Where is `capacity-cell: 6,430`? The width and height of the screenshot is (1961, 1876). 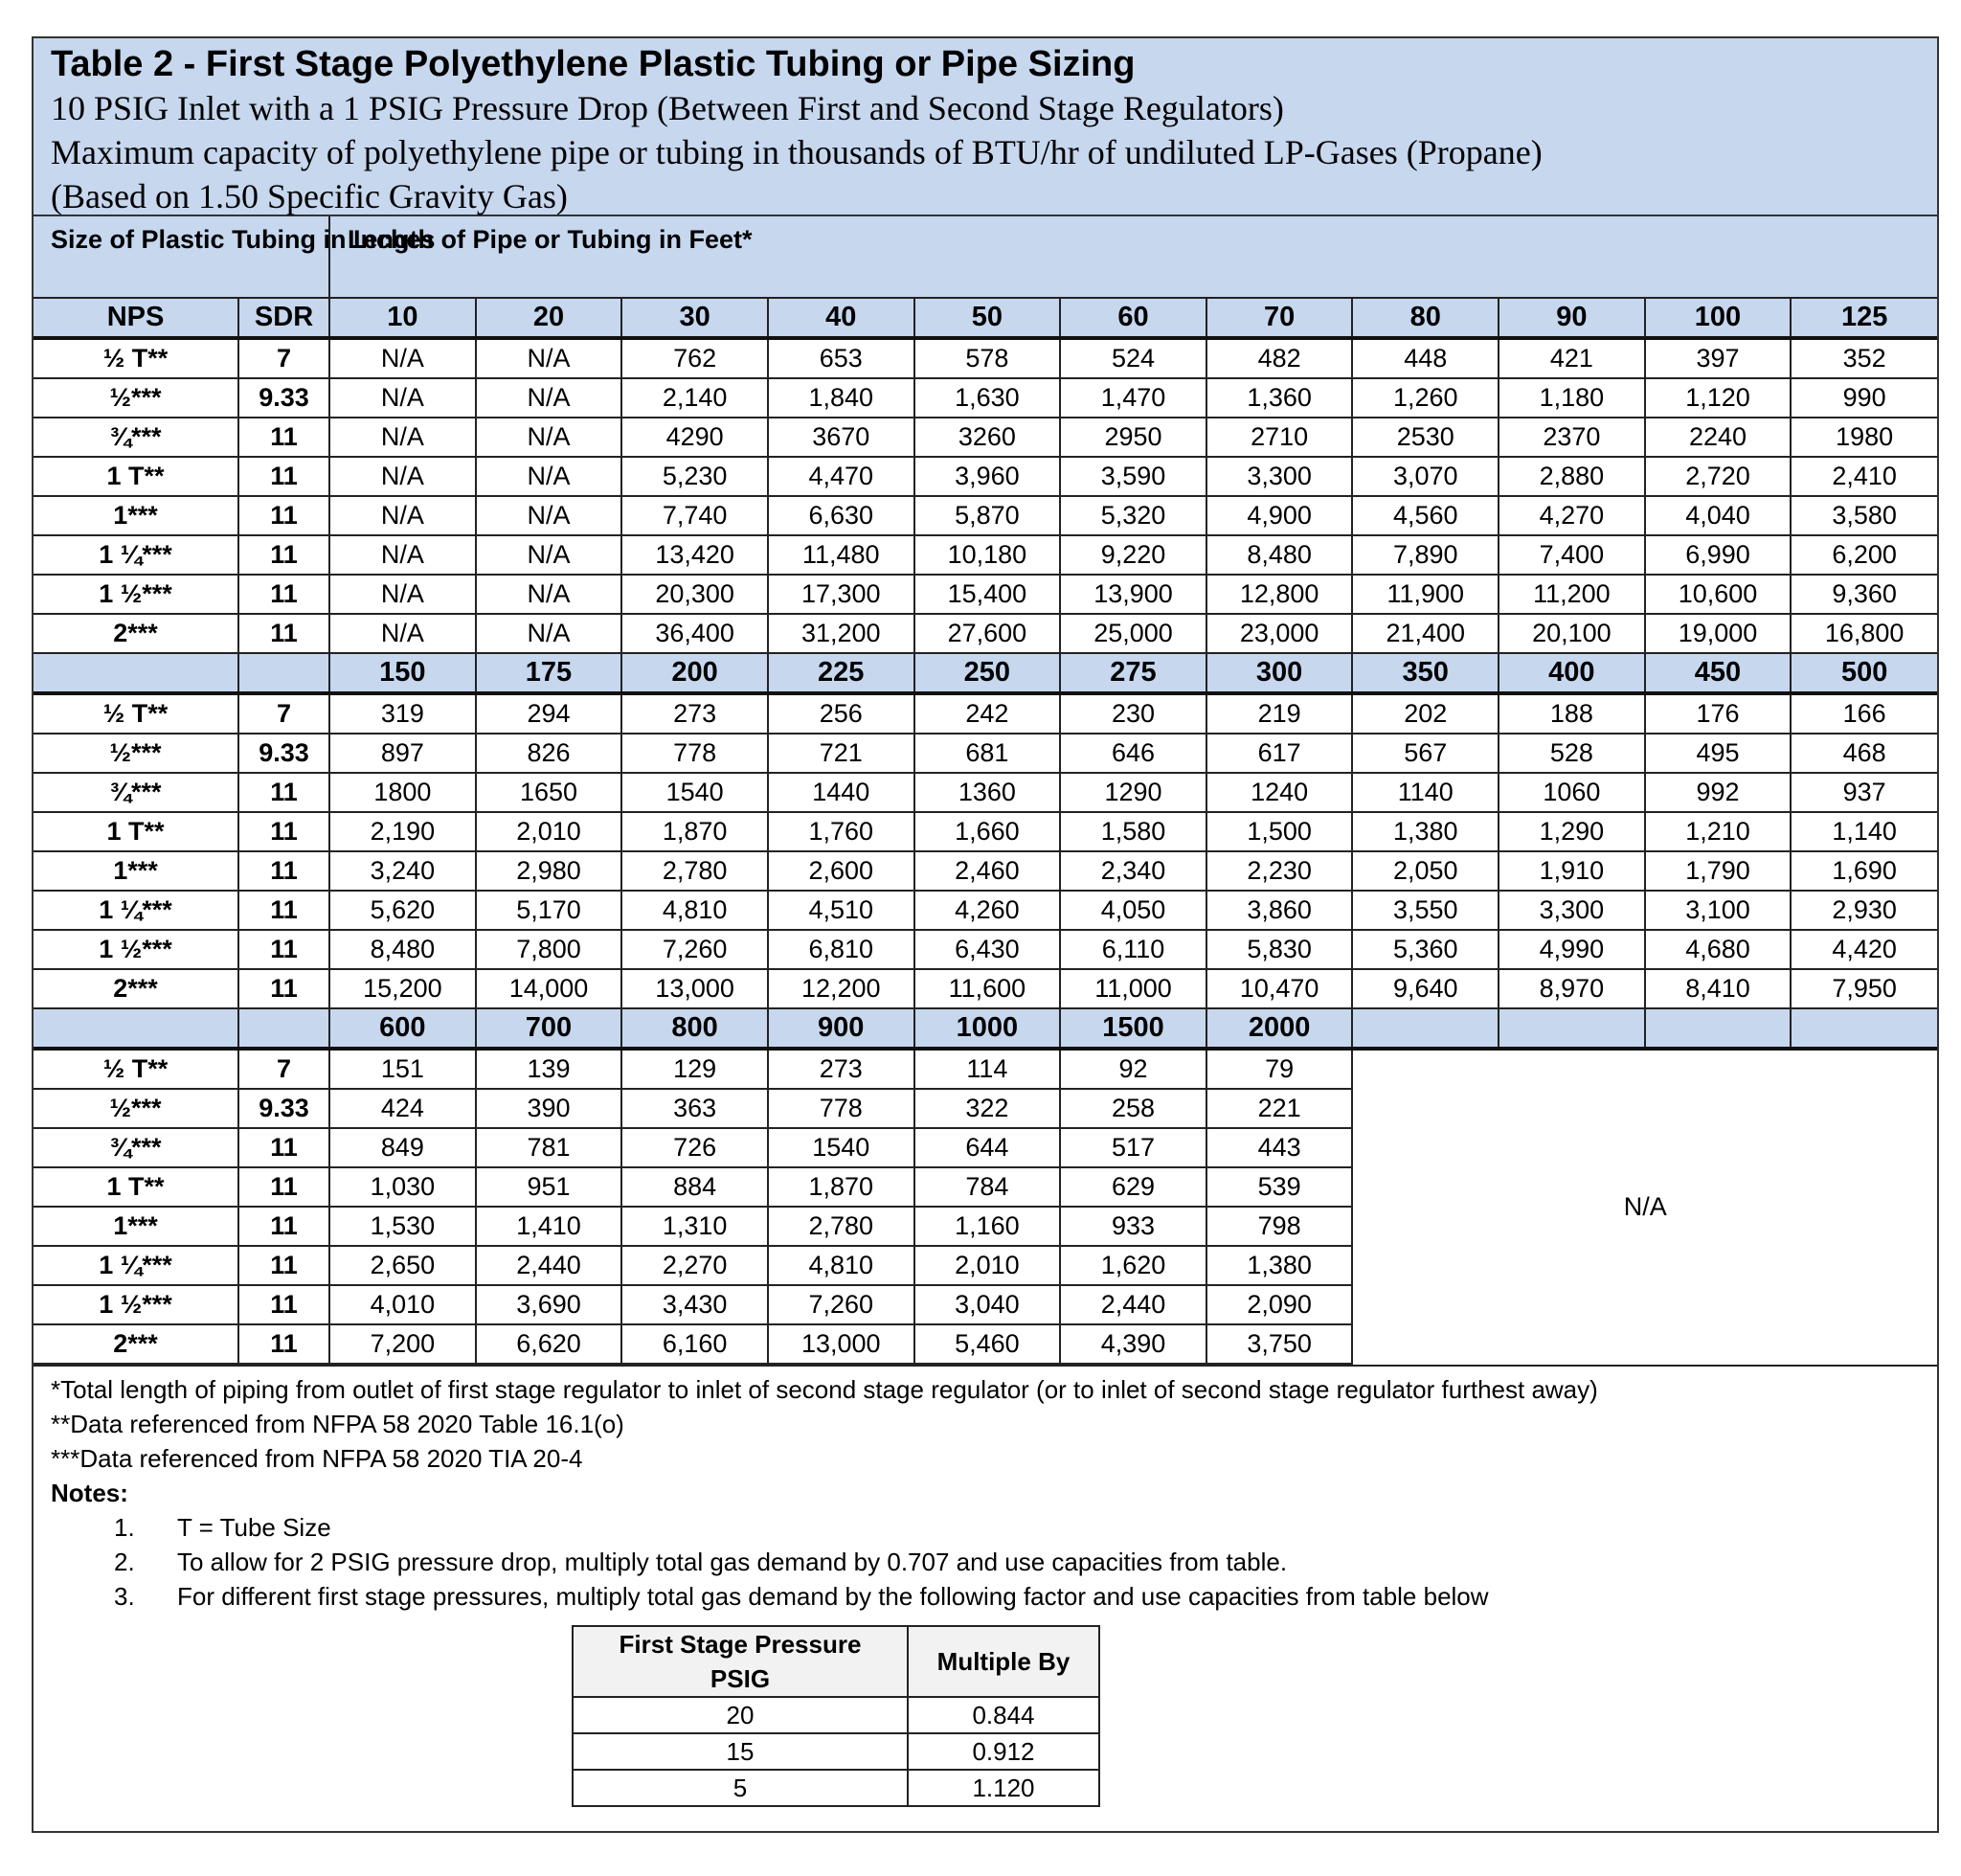
capacity-cell: 6,430 is located at coordinates (987, 949).